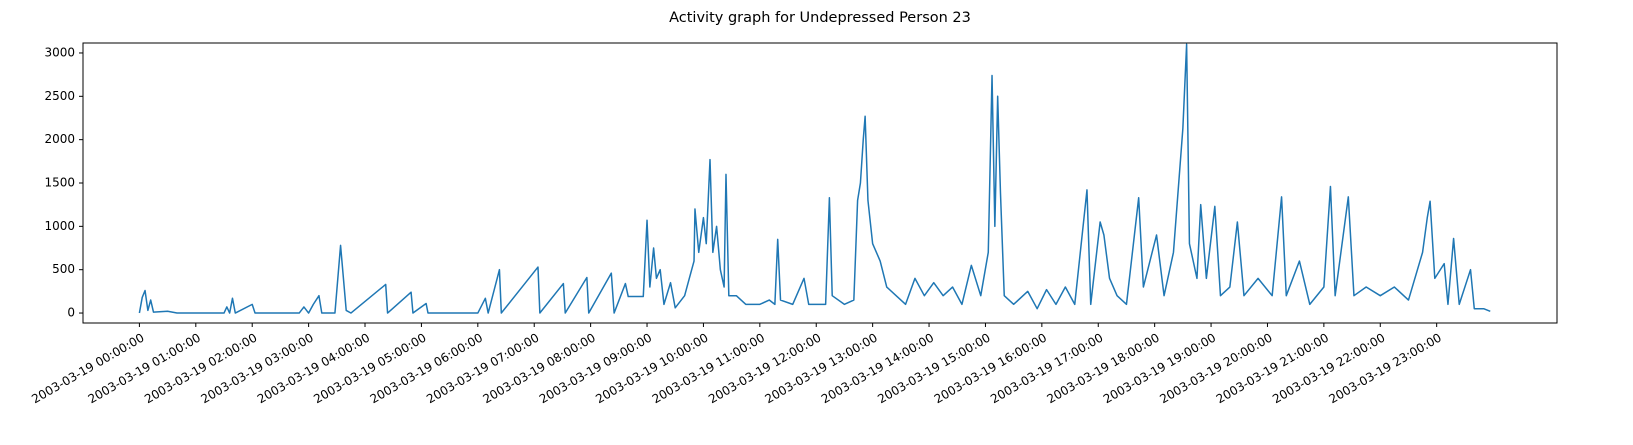 The height and width of the screenshot is (445, 1633). Describe the element at coordinates (820, 18) in the screenshot. I see `chart-title: Activity graph for Undepressed Person 23` at that location.